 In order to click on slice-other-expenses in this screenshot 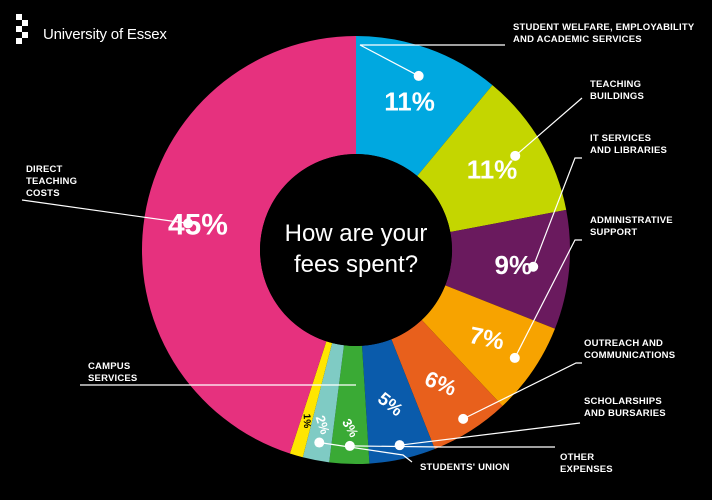, I will do `click(349, 404)`.